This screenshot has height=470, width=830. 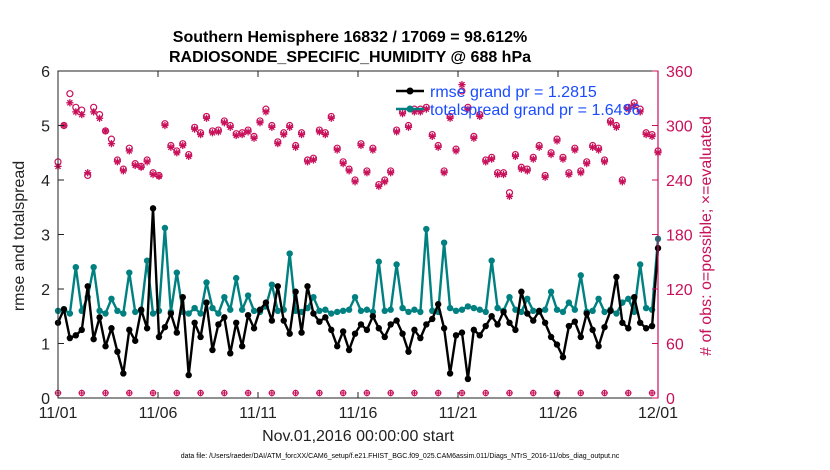 I want to click on x-tick-label: 11/11, so click(x=258, y=413).